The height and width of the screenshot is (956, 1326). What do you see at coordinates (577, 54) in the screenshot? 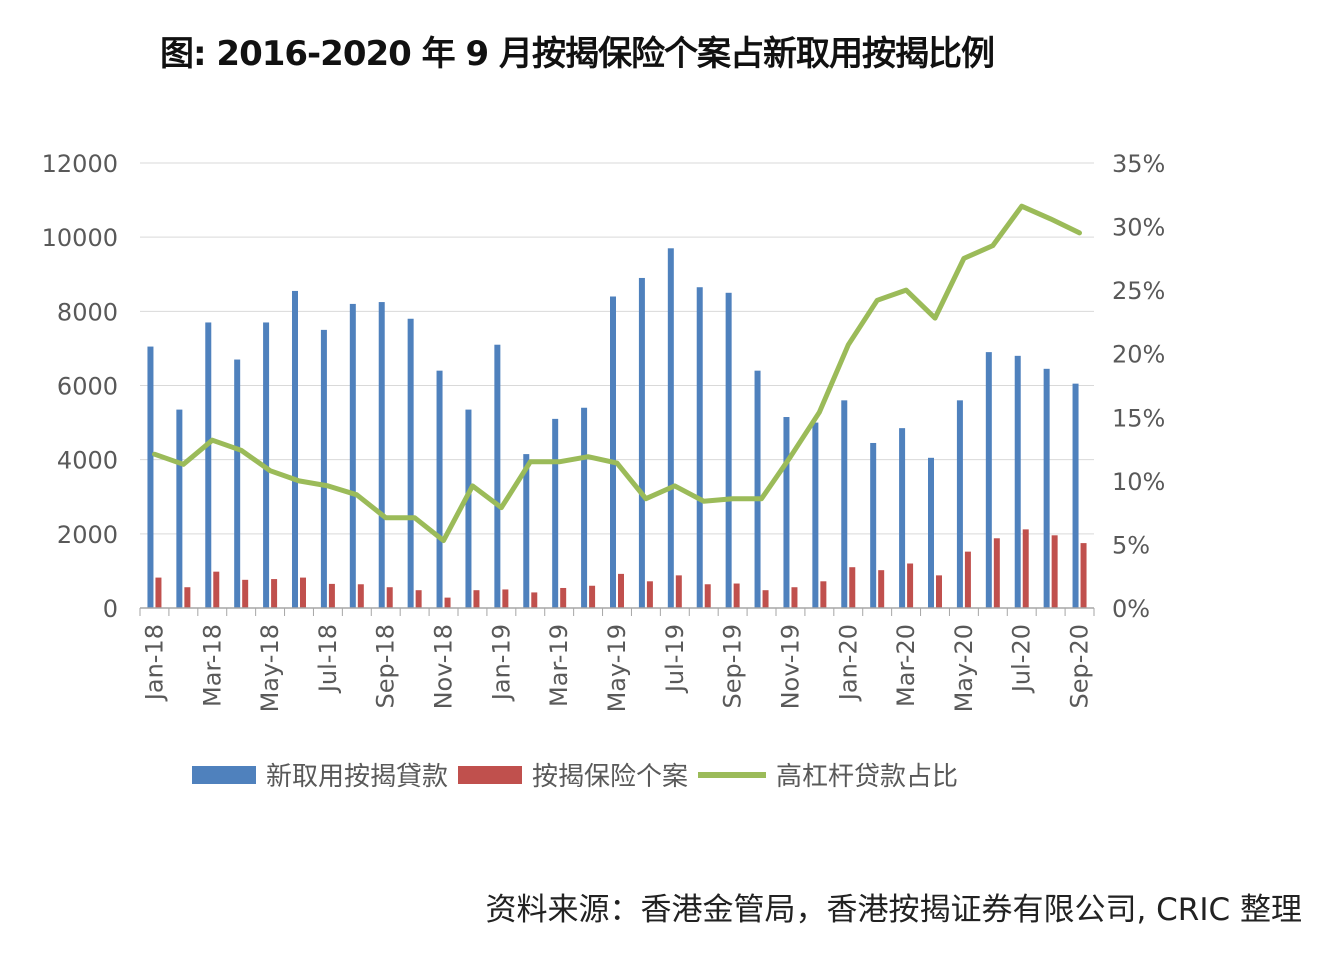
I see `chart-title: 图: 2016-2020 年 9 月按揭保险个案占新取用按揭比例` at bounding box center [577, 54].